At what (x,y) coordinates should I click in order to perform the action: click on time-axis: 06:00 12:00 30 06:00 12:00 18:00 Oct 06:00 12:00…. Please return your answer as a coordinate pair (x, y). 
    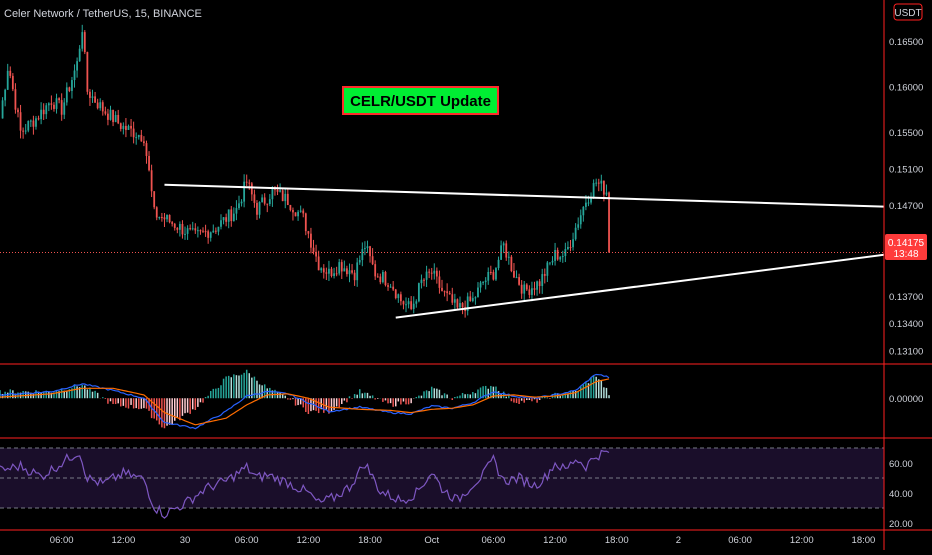
    Looking at the image, I should click on (463, 540).